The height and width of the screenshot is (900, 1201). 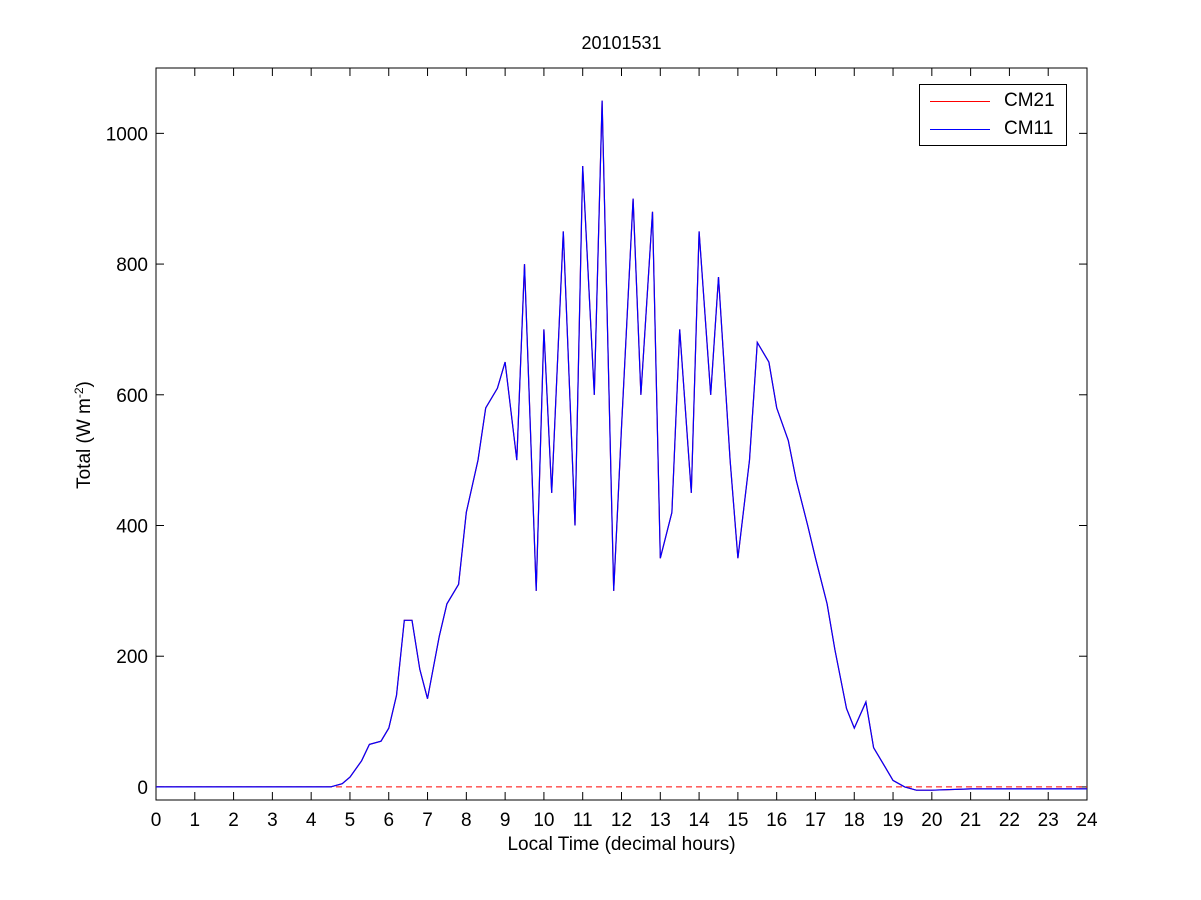 What do you see at coordinates (85, 443) in the screenshot?
I see `y-axis-label-main: Total (W m` at bounding box center [85, 443].